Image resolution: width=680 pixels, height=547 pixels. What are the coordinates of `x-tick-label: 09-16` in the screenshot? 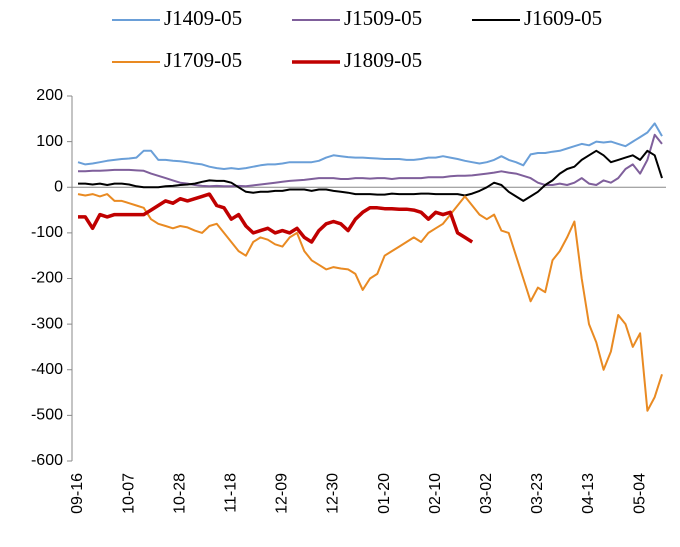 It's located at (77, 493).